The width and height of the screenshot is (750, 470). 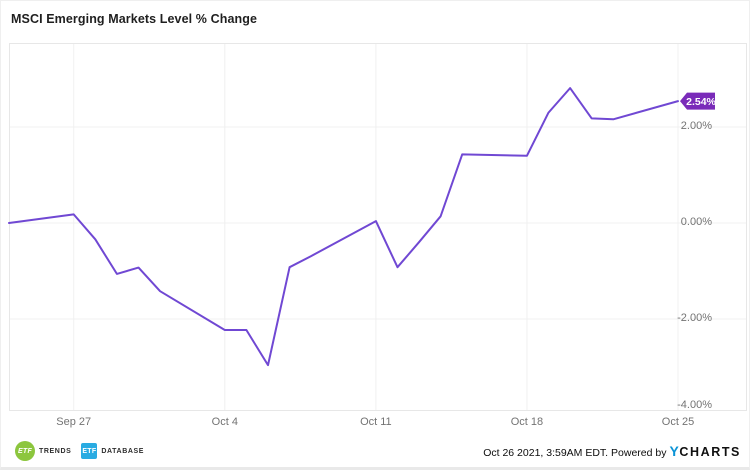 I want to click on etf-database-logo-label: DATABASE, so click(x=123, y=451).